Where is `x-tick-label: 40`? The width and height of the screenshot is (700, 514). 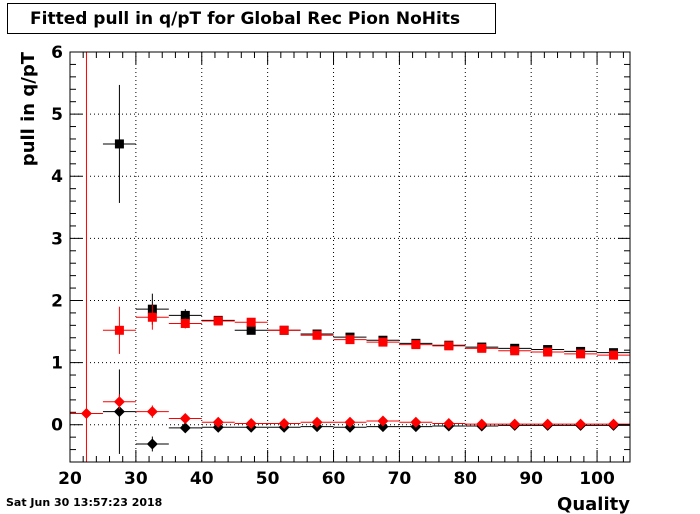 x-tick-label: 40 is located at coordinates (202, 479).